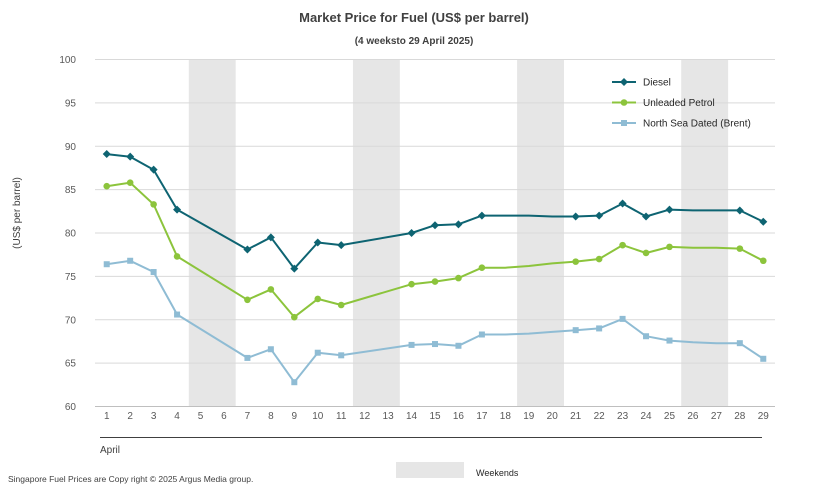  I want to click on x-tick-label: 21, so click(576, 416).